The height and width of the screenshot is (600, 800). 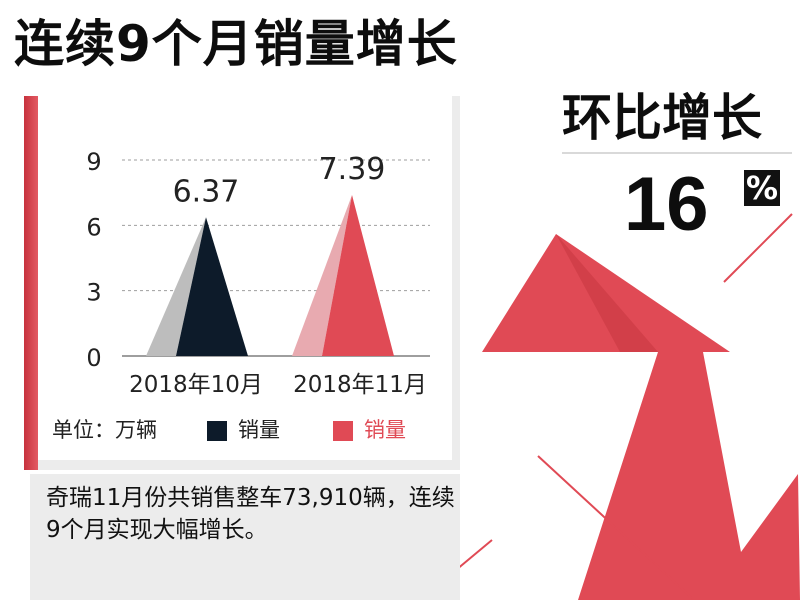 I want to click on note-box: 奇瑞11月份共销售整车73,910辆，连续9个月实现大幅增长。, so click(x=245, y=537).